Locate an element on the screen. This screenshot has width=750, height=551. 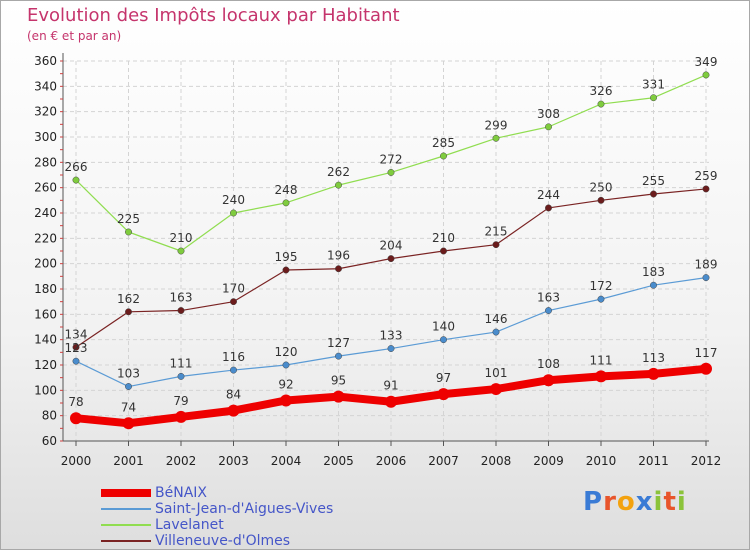
data-label-lavelanet: 210 is located at coordinates (181, 238).